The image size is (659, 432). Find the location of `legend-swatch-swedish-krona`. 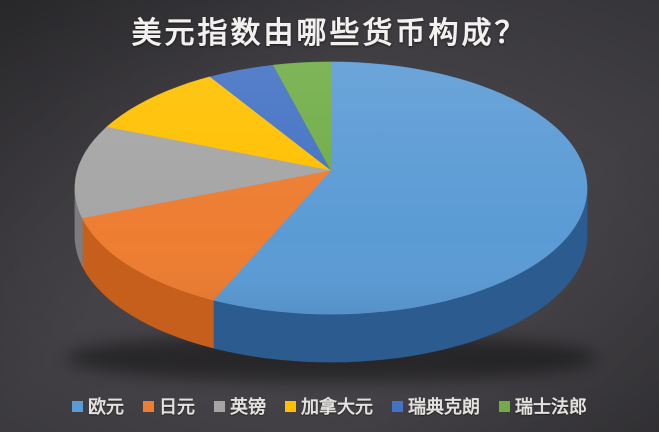

legend-swatch-swedish-krona is located at coordinates (397, 406).